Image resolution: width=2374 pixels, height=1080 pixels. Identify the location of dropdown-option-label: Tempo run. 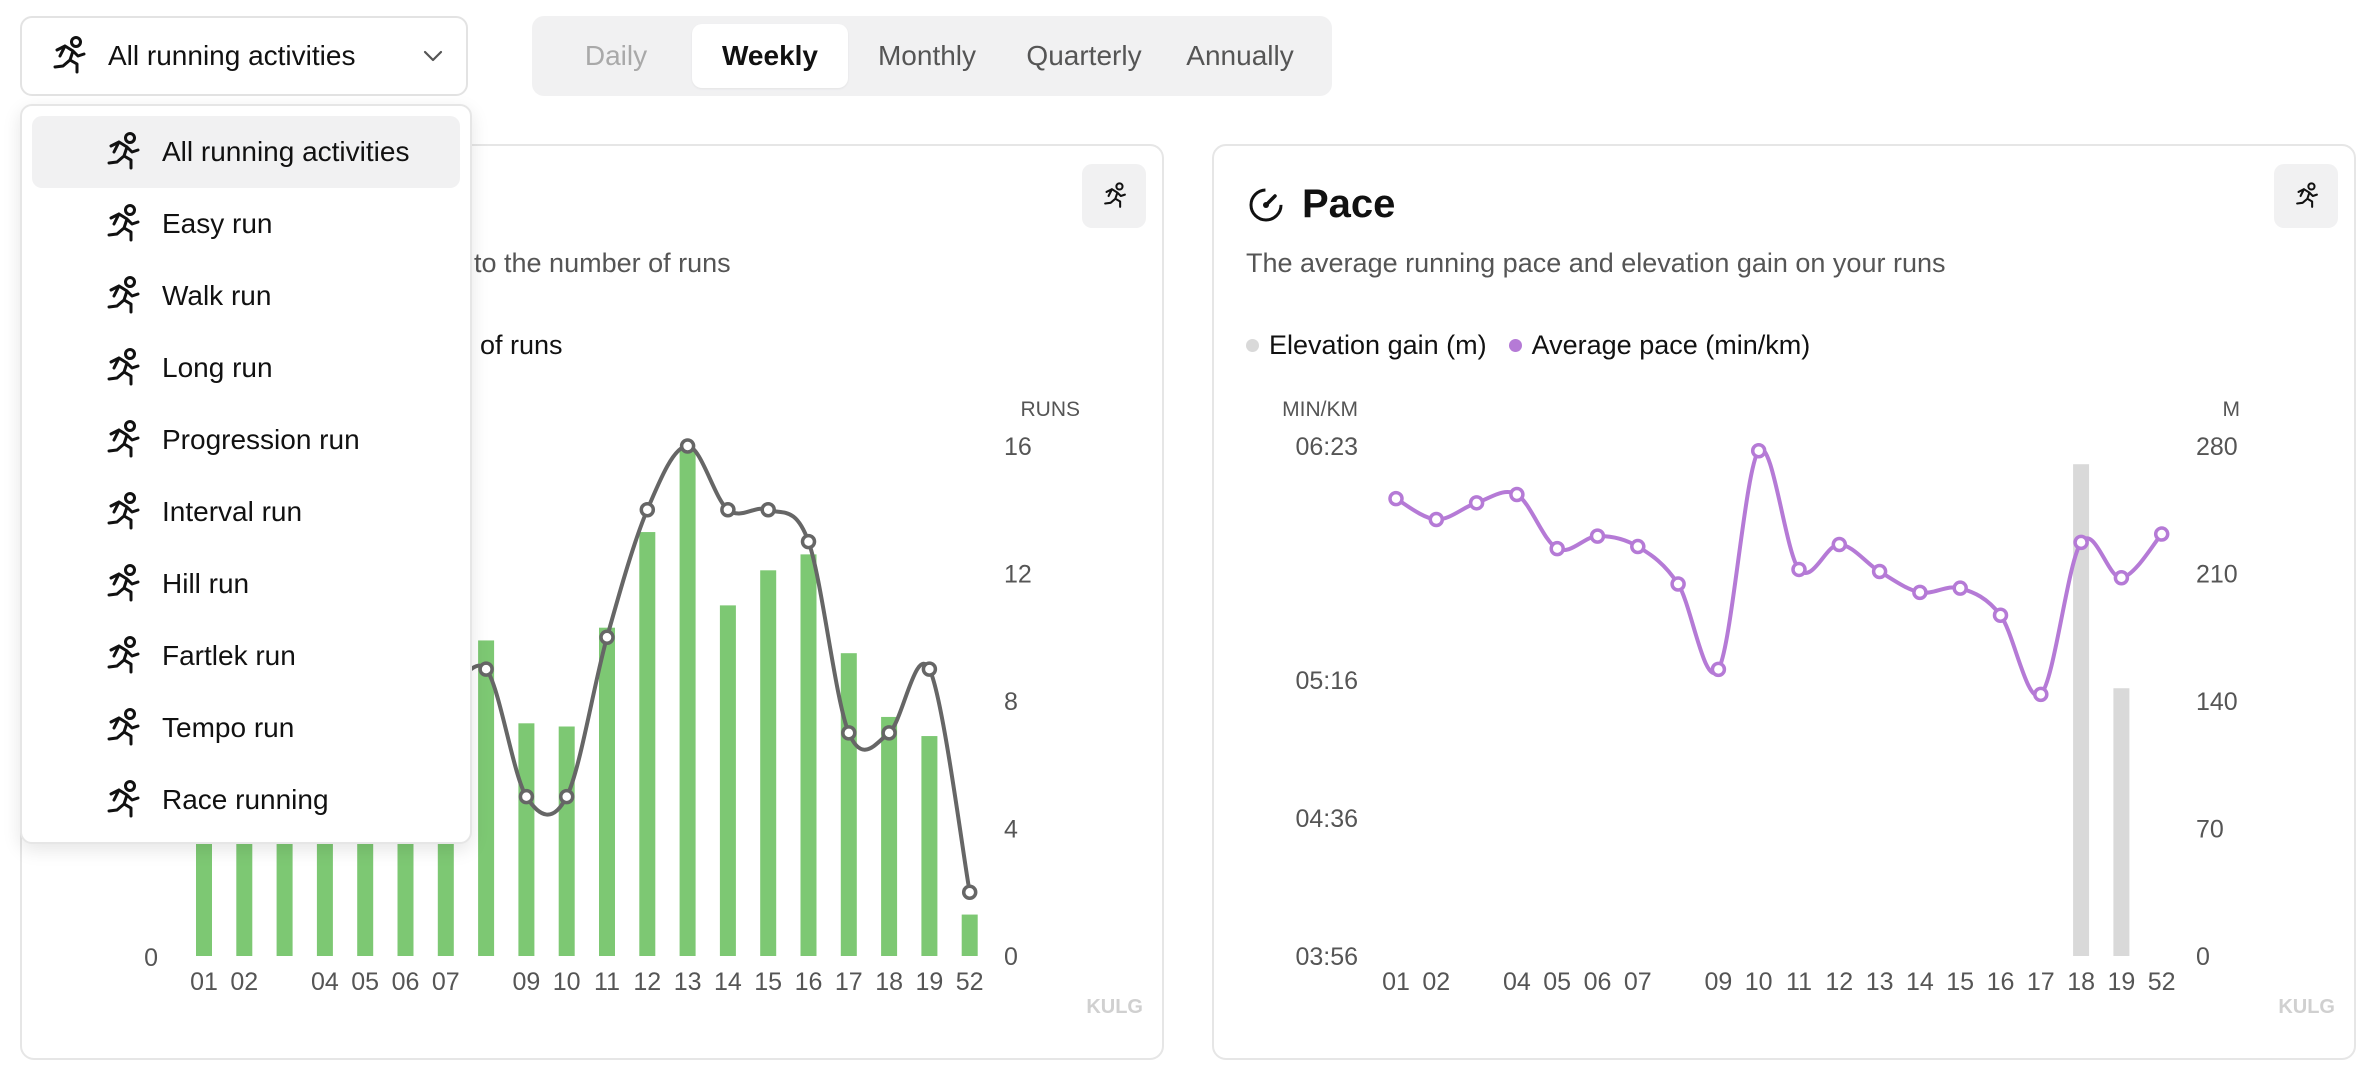
(228, 727).